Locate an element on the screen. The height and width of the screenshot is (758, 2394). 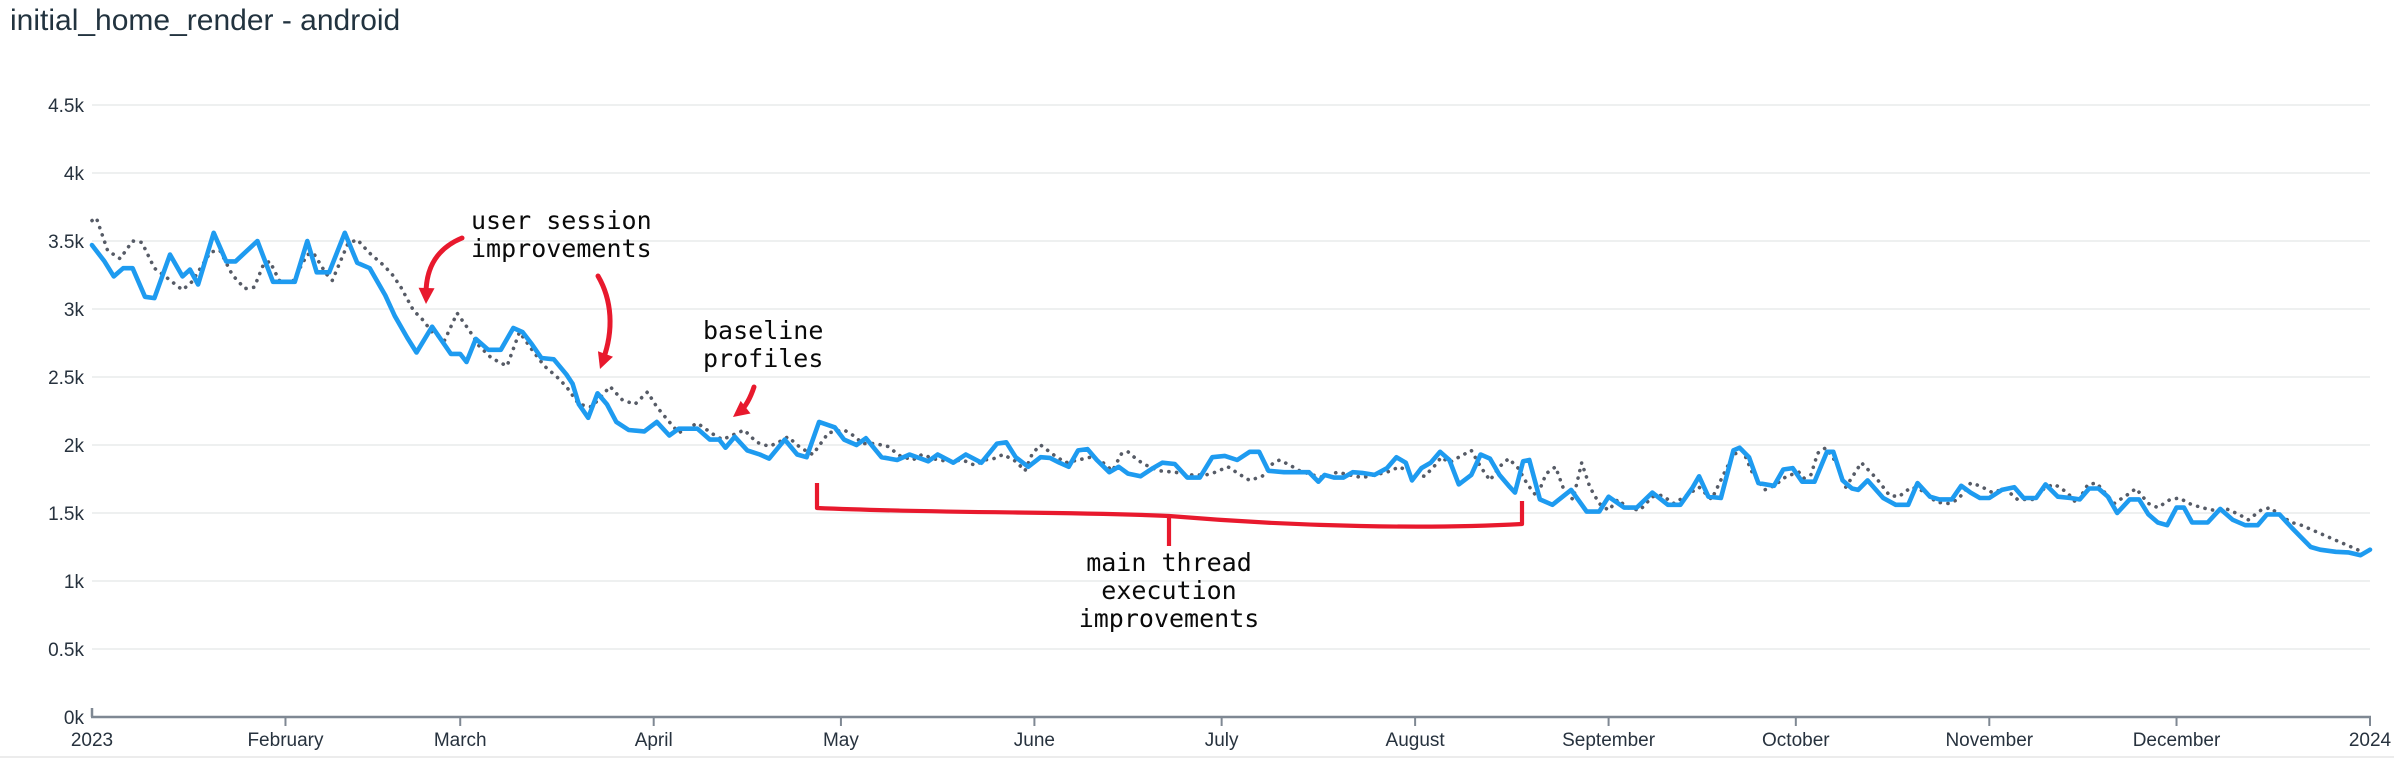
x-tick-label: 2024 is located at coordinates (2370, 740).